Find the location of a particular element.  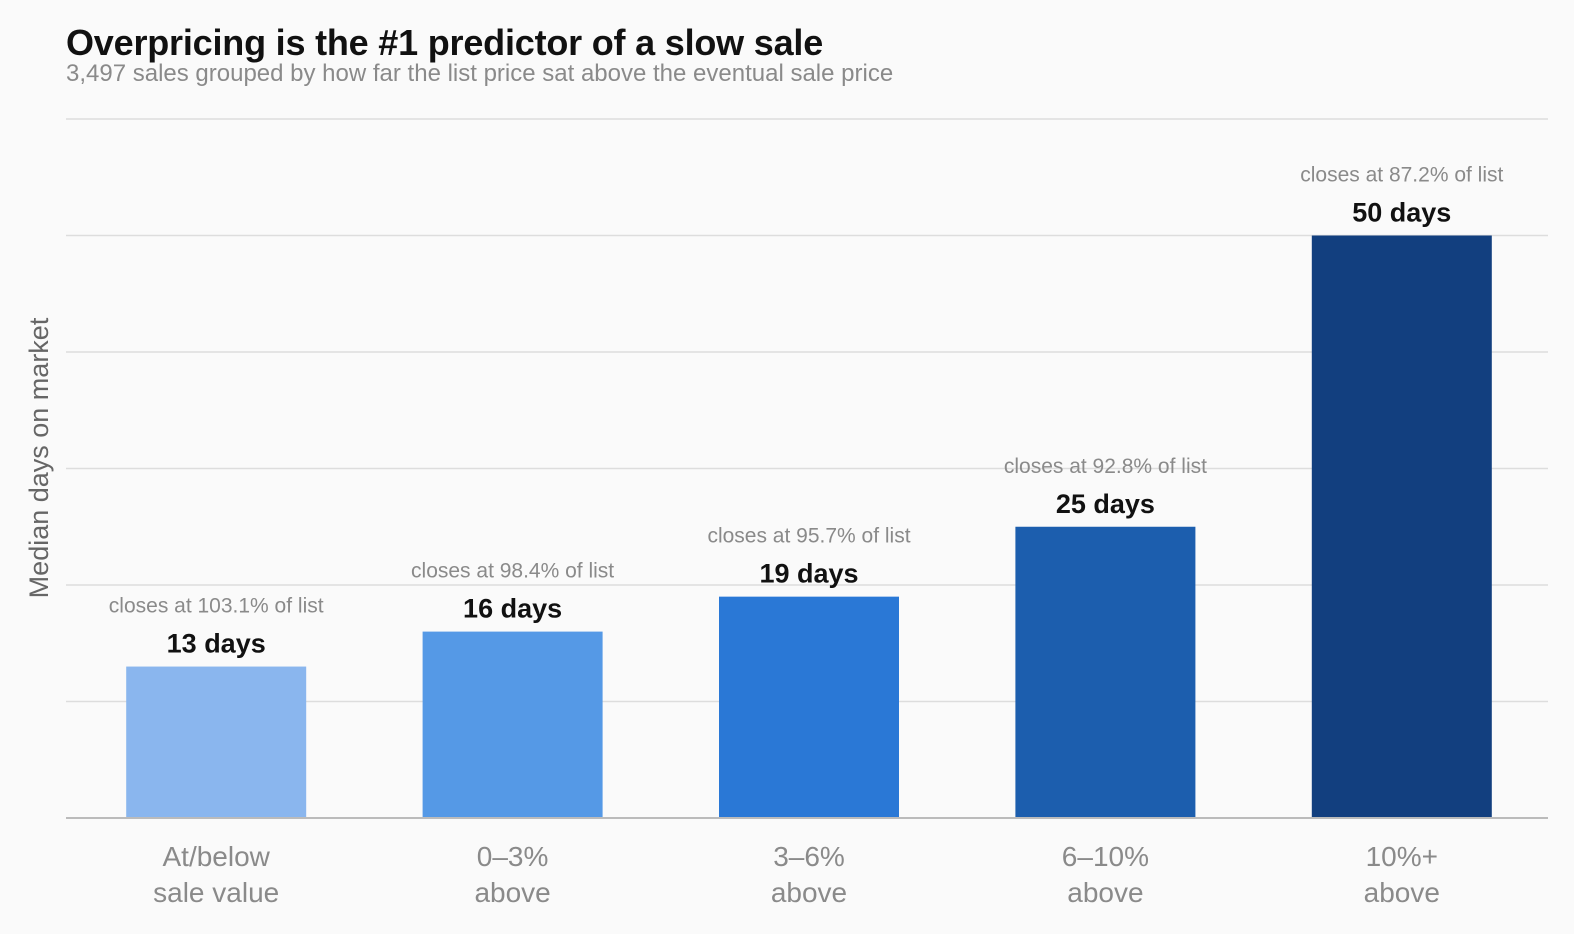

bar-annotation: closes at 87.2% of list is located at coordinates (1401, 175).